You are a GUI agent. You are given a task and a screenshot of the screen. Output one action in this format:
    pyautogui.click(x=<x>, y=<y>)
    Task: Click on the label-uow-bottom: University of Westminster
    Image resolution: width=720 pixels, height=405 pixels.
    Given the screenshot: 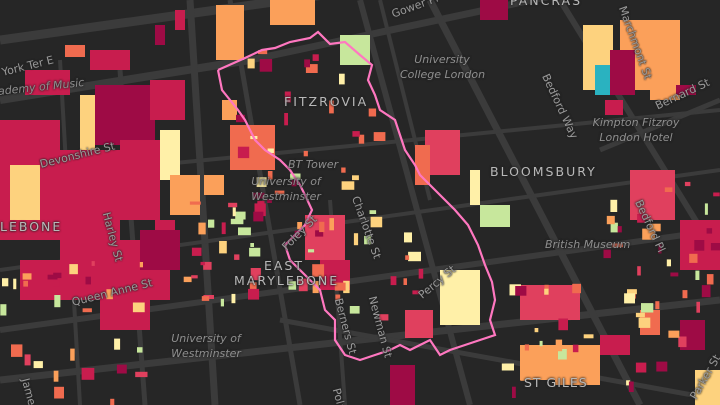 What is the action you would take?
    pyautogui.click(x=206, y=346)
    